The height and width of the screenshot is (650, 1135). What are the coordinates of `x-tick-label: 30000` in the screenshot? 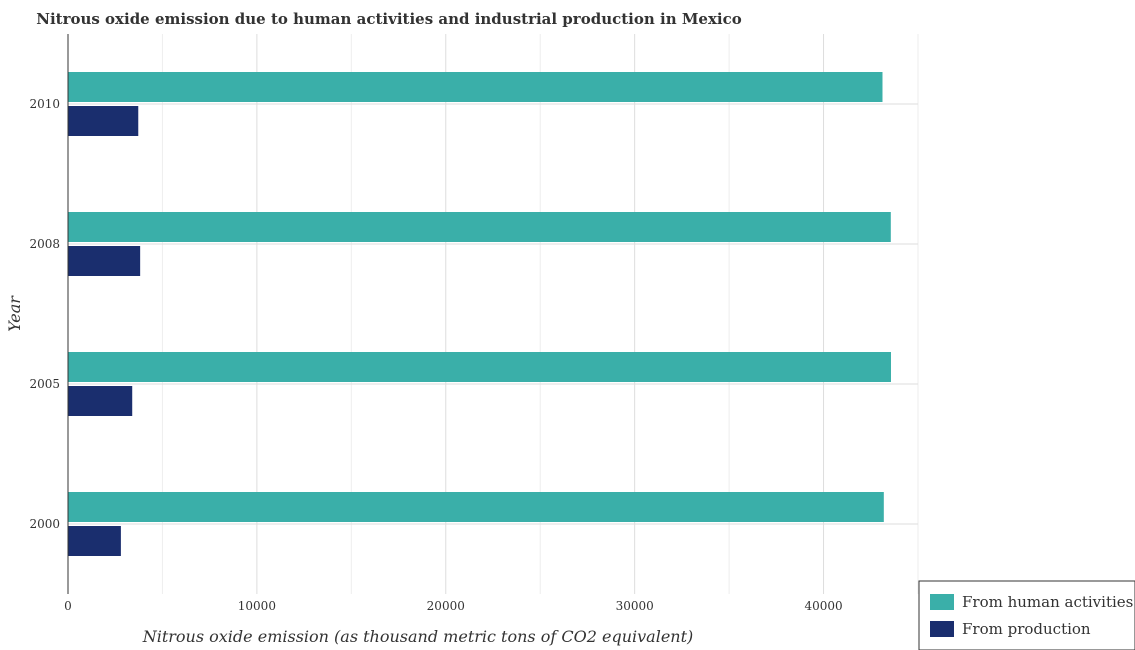 It's located at (635, 606).